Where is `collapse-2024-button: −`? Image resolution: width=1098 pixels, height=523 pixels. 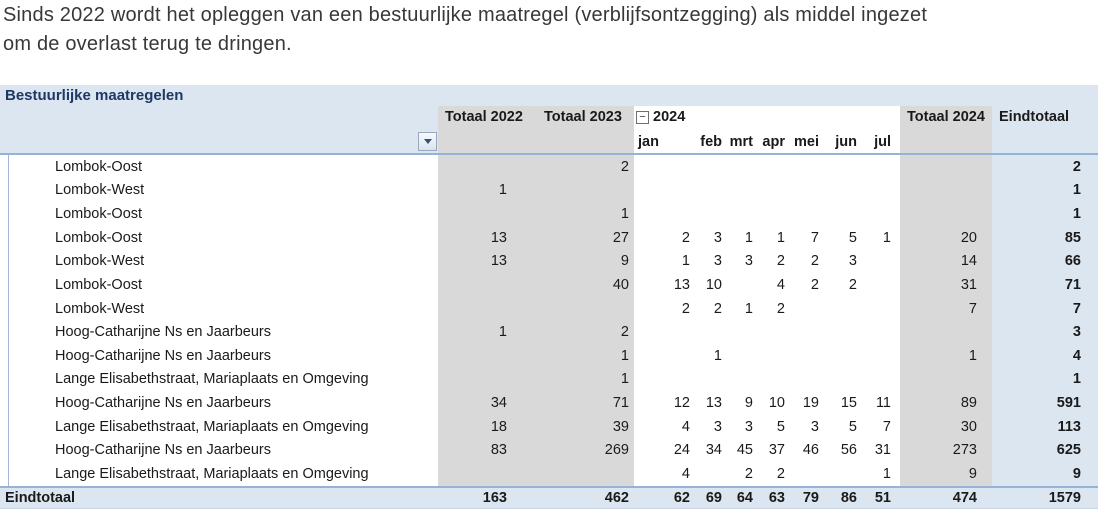
collapse-2024-button: − is located at coordinates (642, 117).